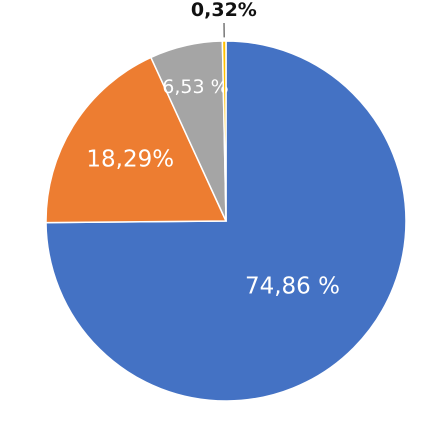  I want to click on data-label: 6,53 %, so click(195, 87).